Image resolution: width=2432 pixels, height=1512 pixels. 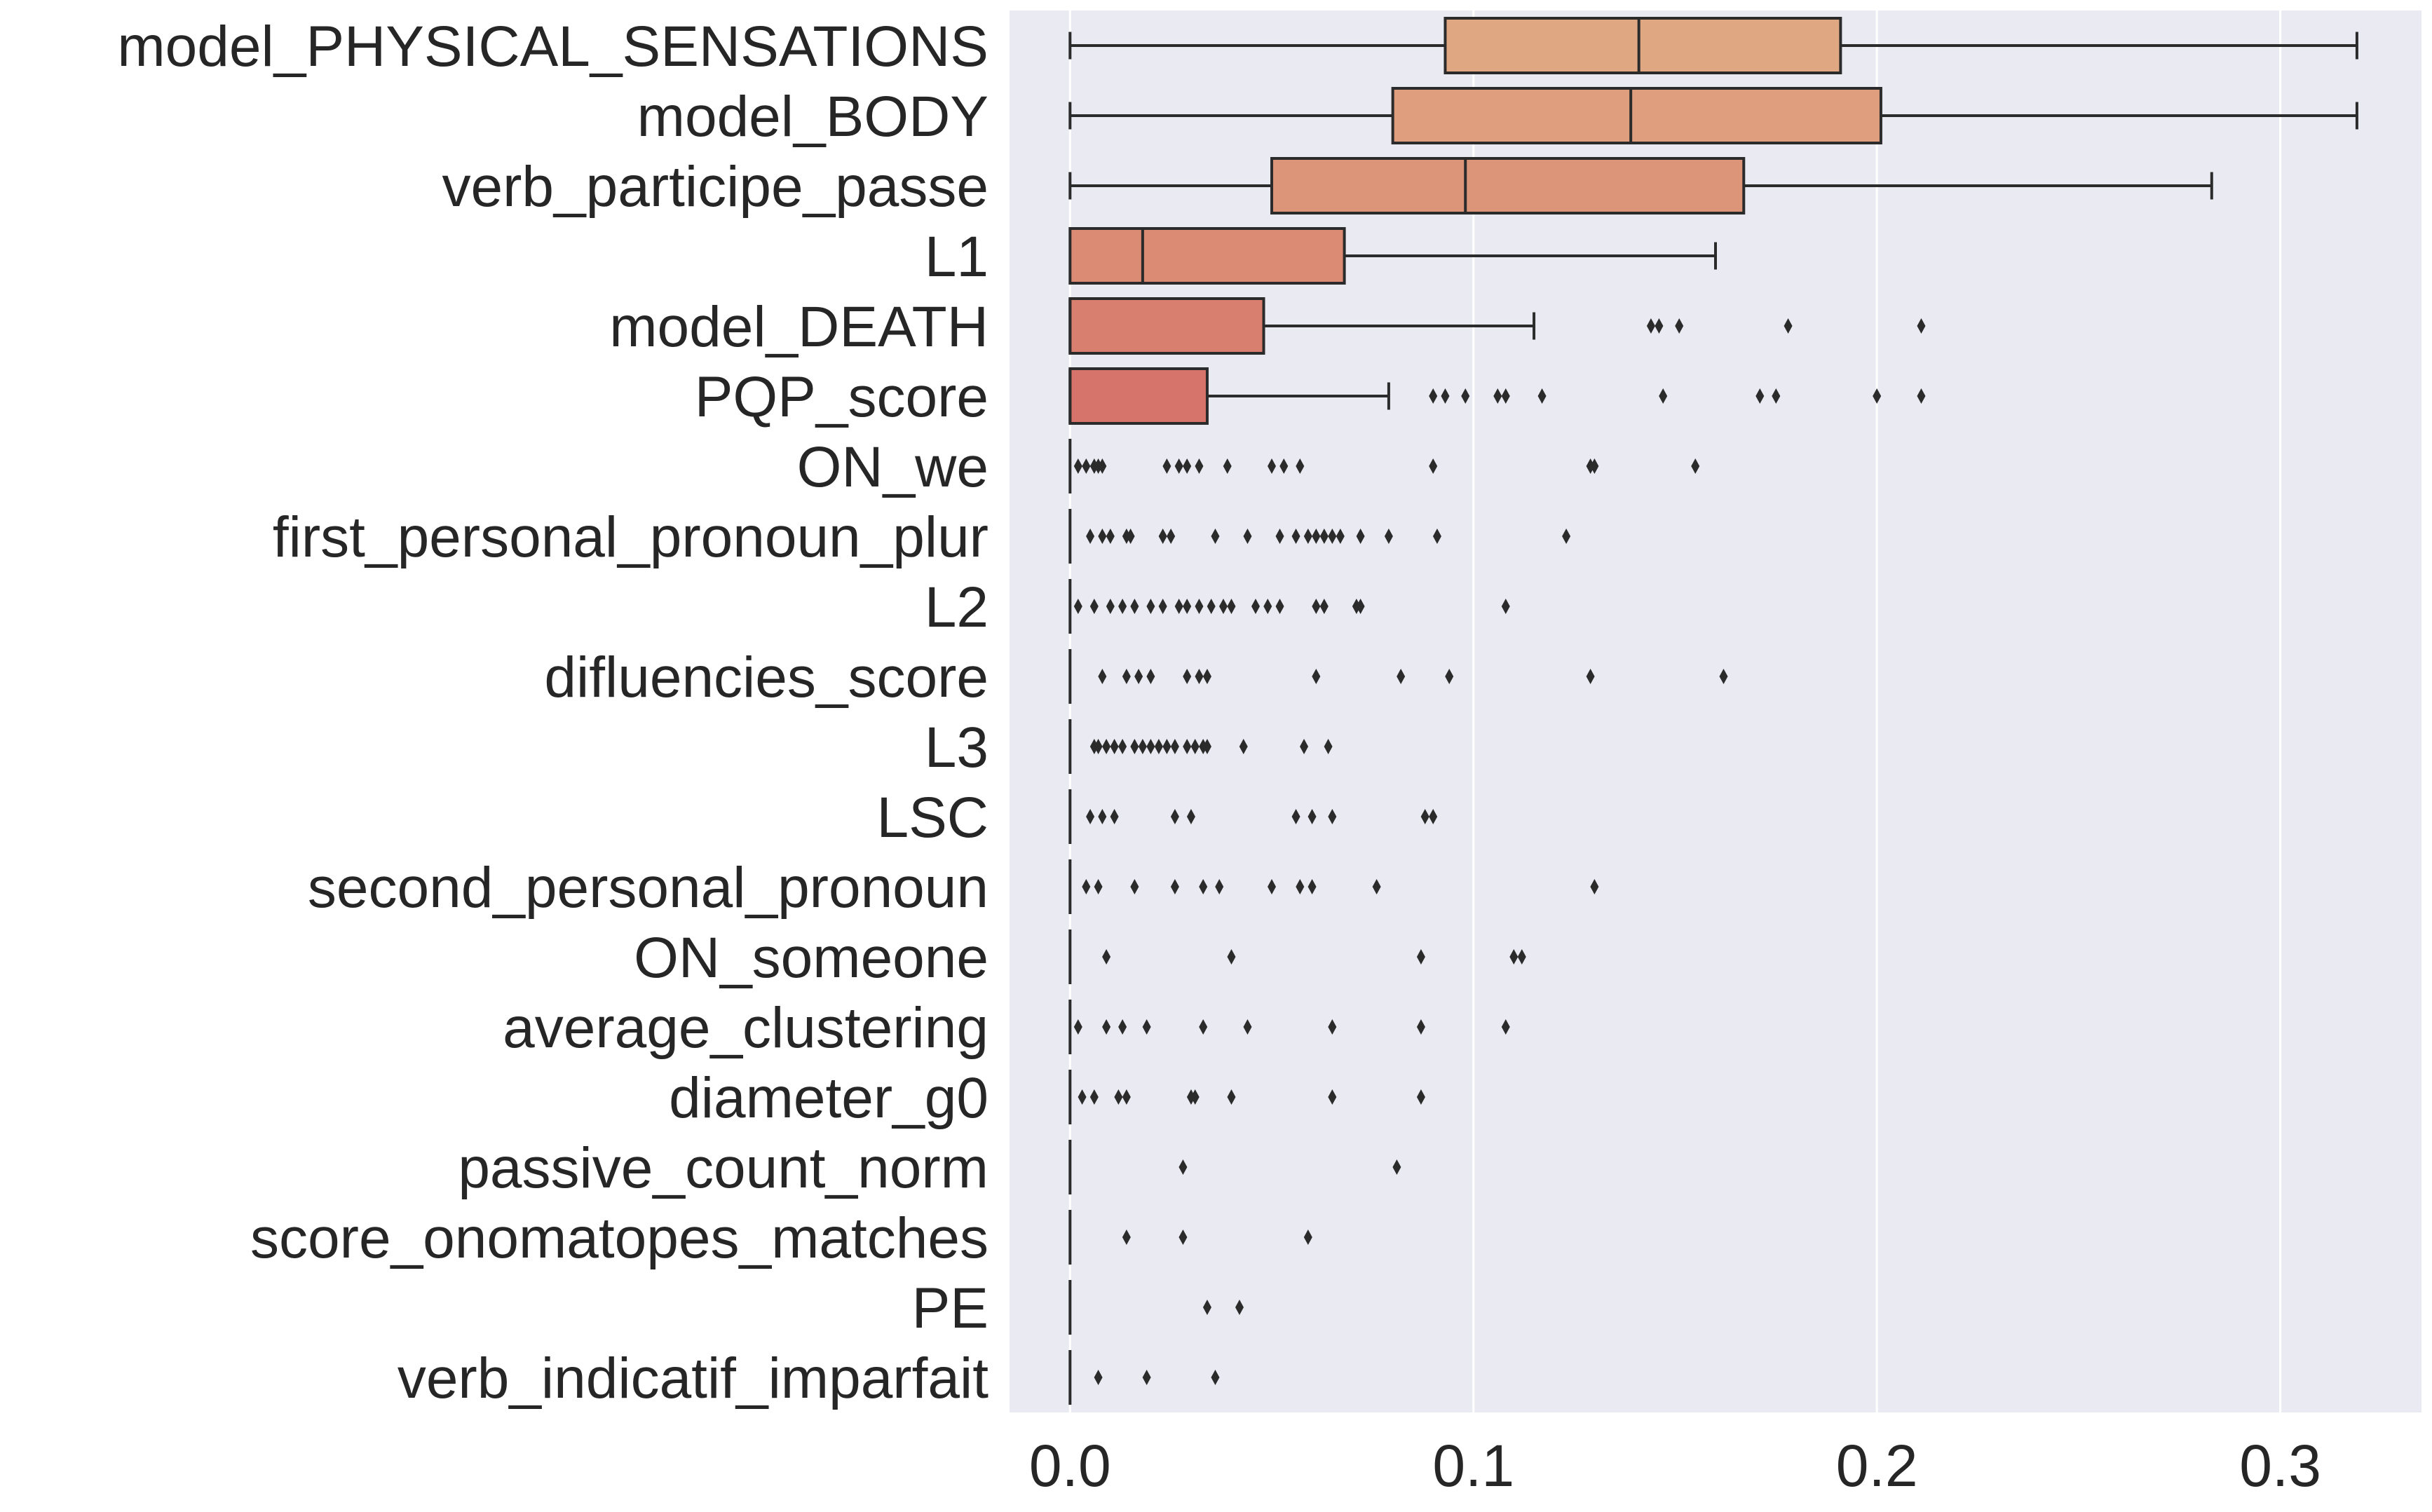 I want to click on category-label-4: model_DEATH, so click(x=799, y=327).